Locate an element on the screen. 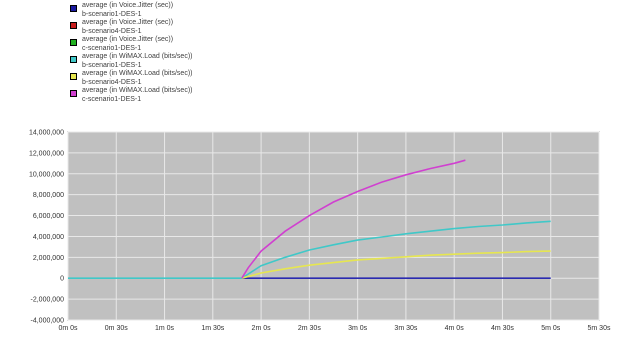 The width and height of the screenshot is (618, 347). y-tick-label: 6,000,000 is located at coordinates (48, 216).